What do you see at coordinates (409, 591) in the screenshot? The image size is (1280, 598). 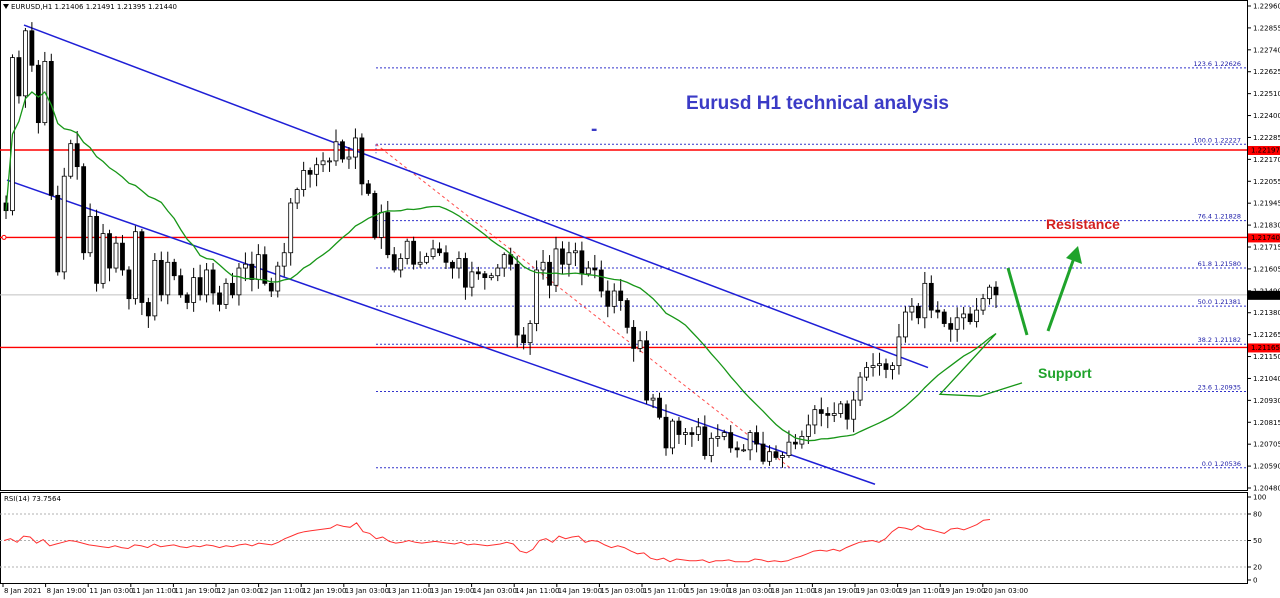 I see `time-tick-label: 13 Jan 11:00` at bounding box center [409, 591].